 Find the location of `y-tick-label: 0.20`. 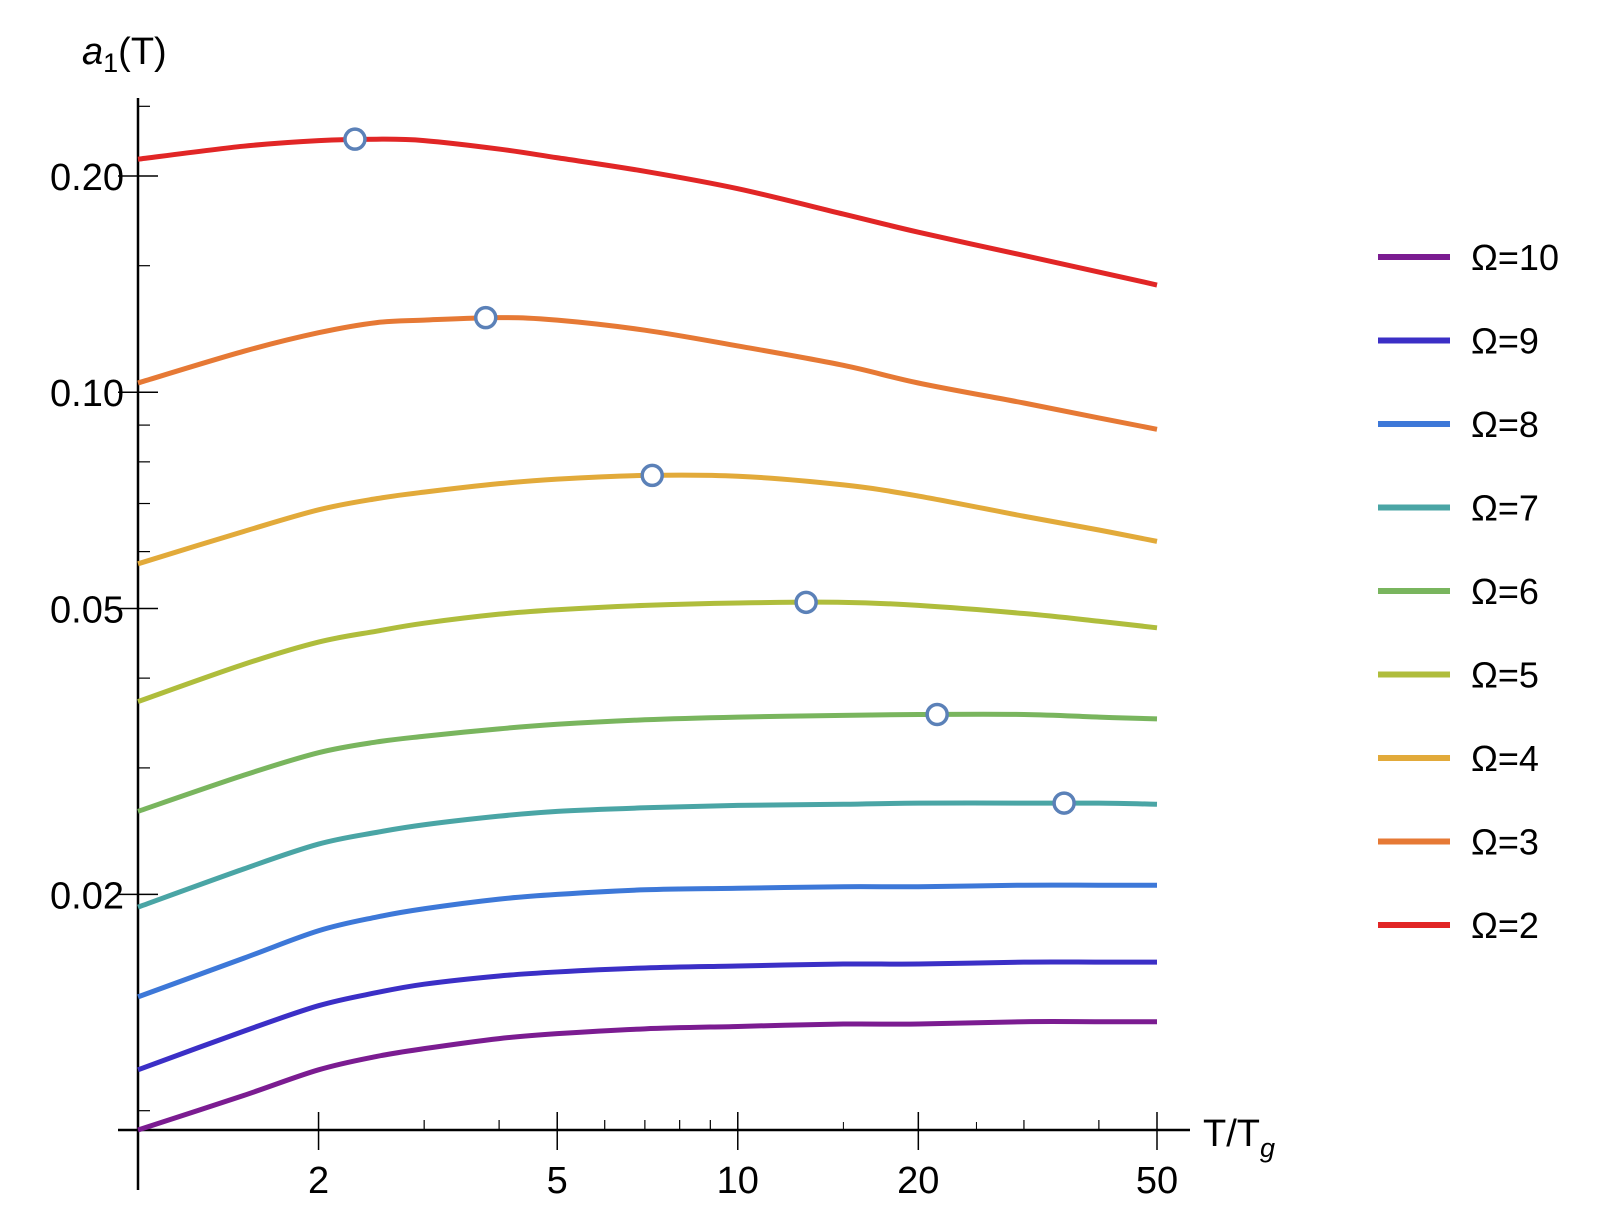

y-tick-label: 0.20 is located at coordinates (87, 178).